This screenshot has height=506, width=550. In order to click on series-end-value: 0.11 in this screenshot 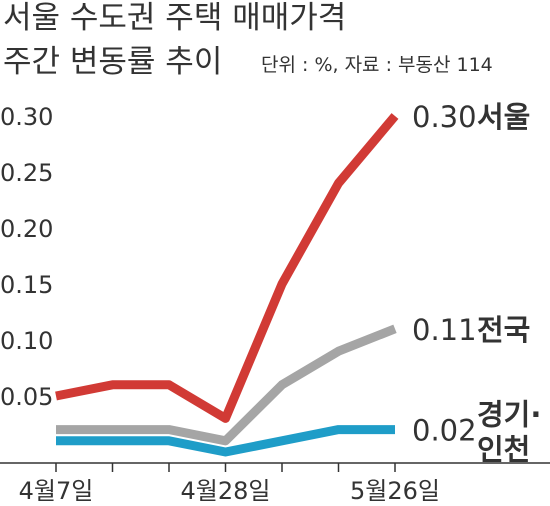, I will do `click(444, 330)`.